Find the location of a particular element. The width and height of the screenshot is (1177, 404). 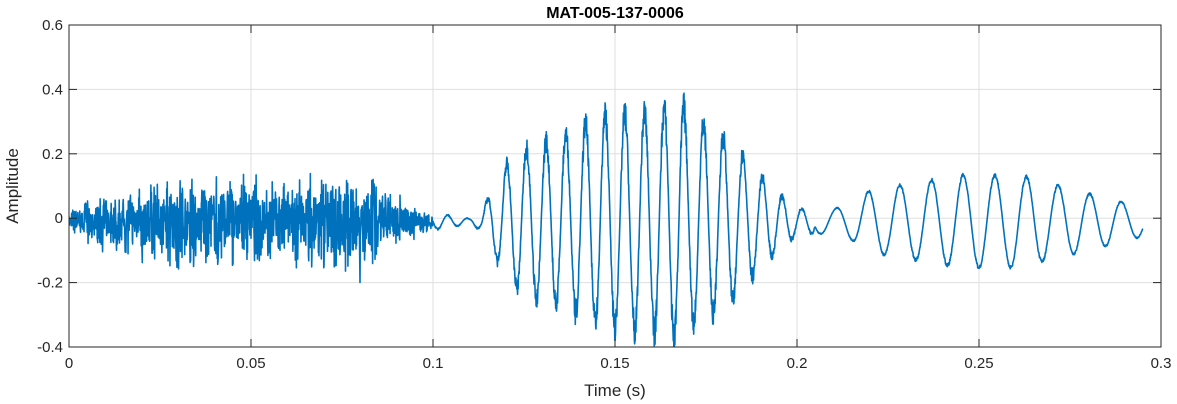

x-tick-label: 0.05 is located at coordinates (250, 363).